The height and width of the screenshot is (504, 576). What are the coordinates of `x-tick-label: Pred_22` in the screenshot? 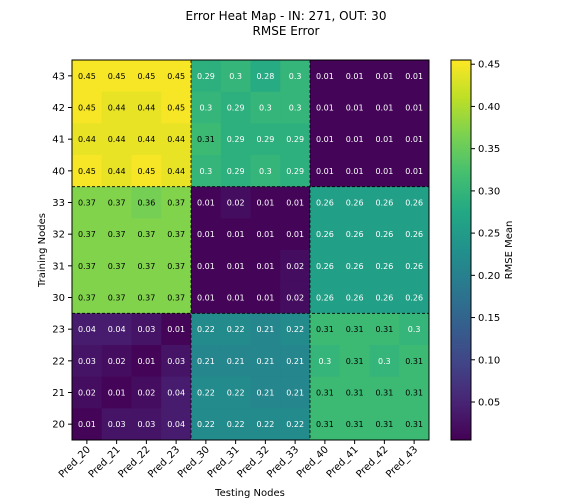 It's located at (134, 462).